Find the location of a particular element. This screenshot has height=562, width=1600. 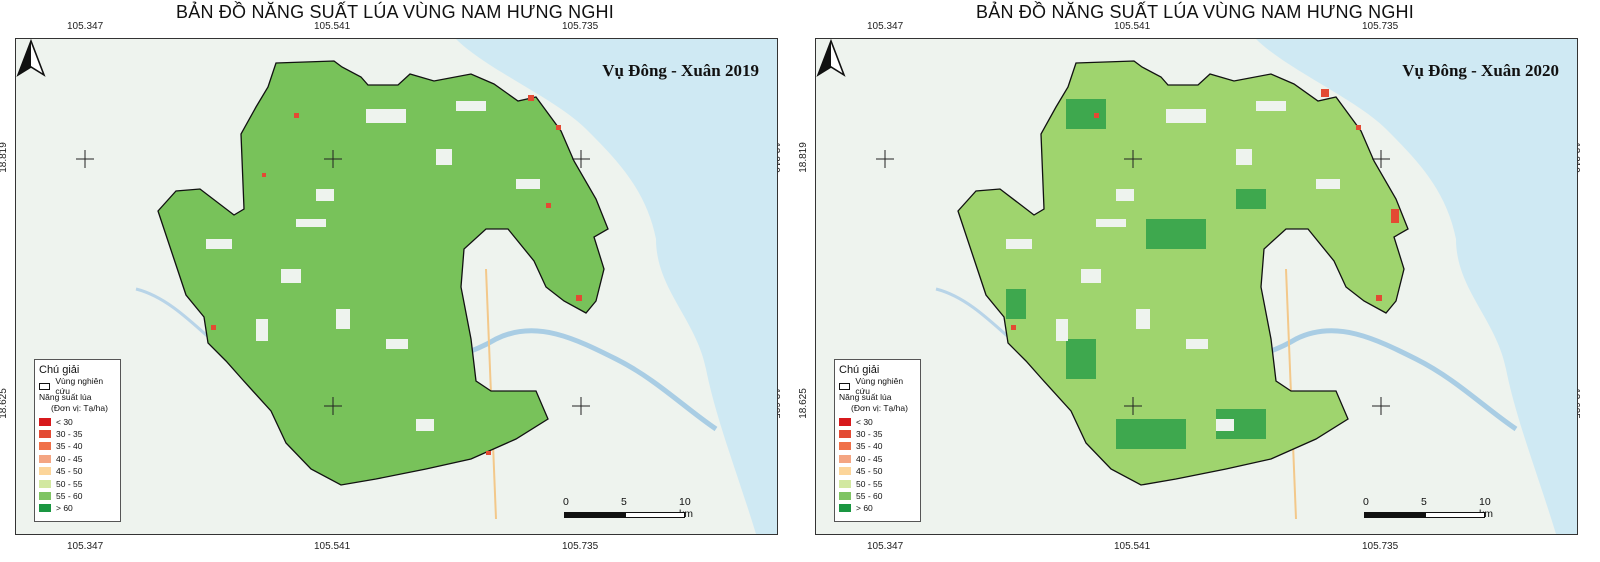

lat-tick-left: 18.819 is located at coordinates (4, 157).